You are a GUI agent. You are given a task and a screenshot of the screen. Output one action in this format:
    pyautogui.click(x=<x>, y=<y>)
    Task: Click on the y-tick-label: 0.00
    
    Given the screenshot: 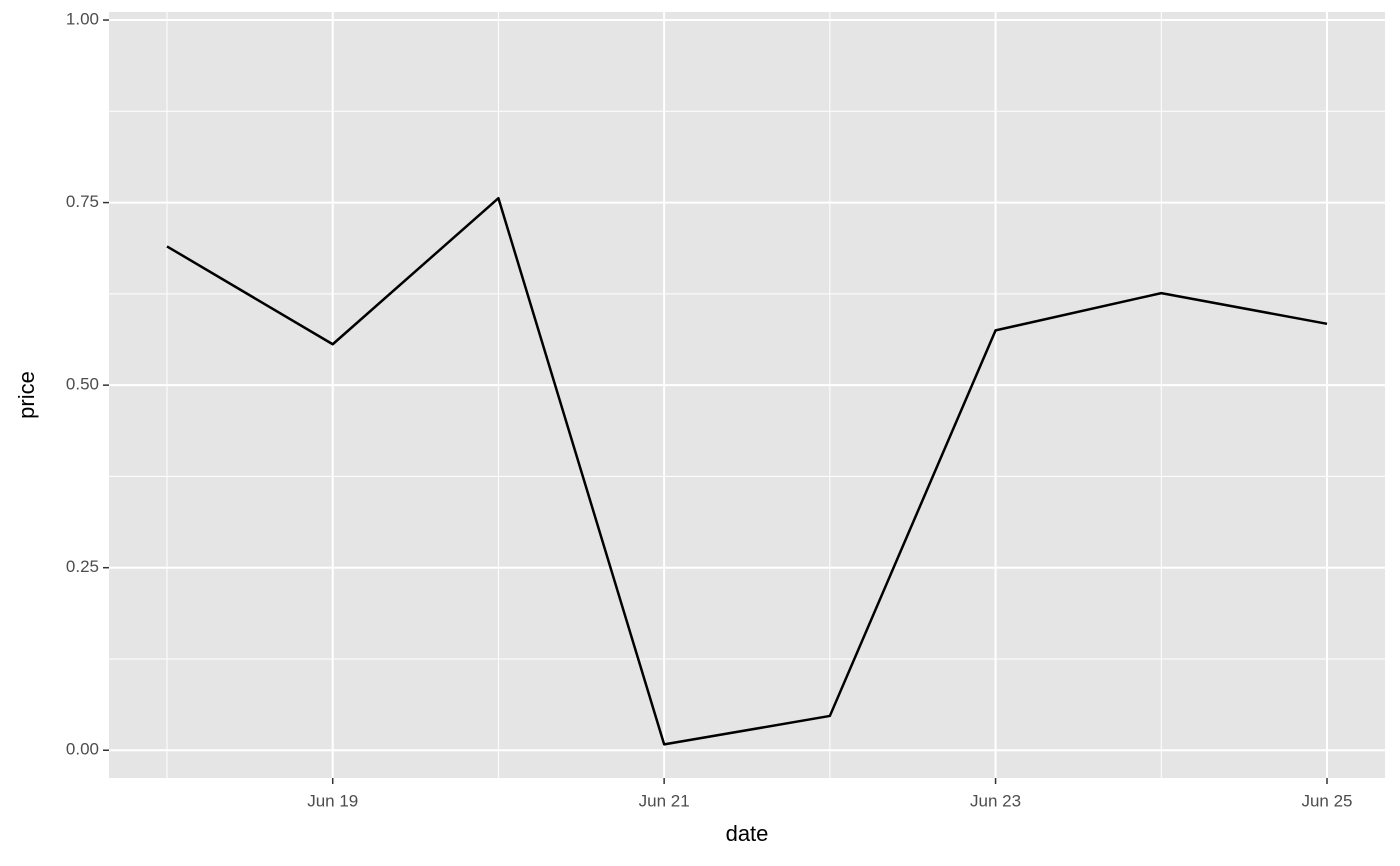 What is the action you would take?
    pyautogui.click(x=82, y=749)
    